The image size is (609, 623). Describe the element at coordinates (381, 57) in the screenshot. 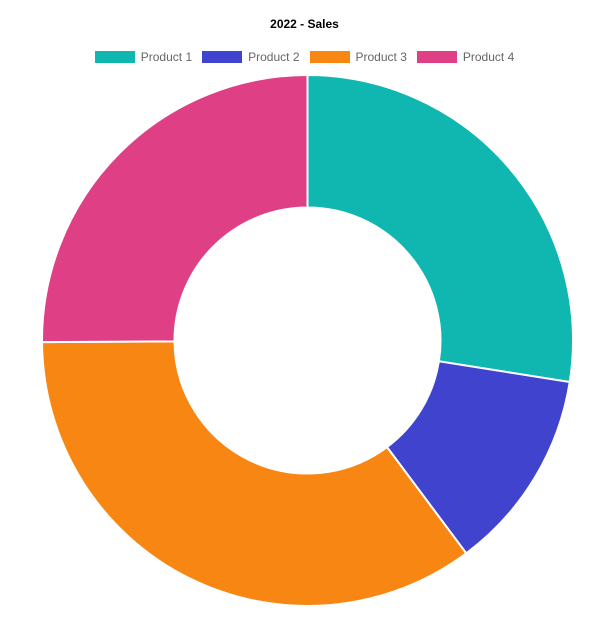

I see `legend-label-3: Product 3` at that location.